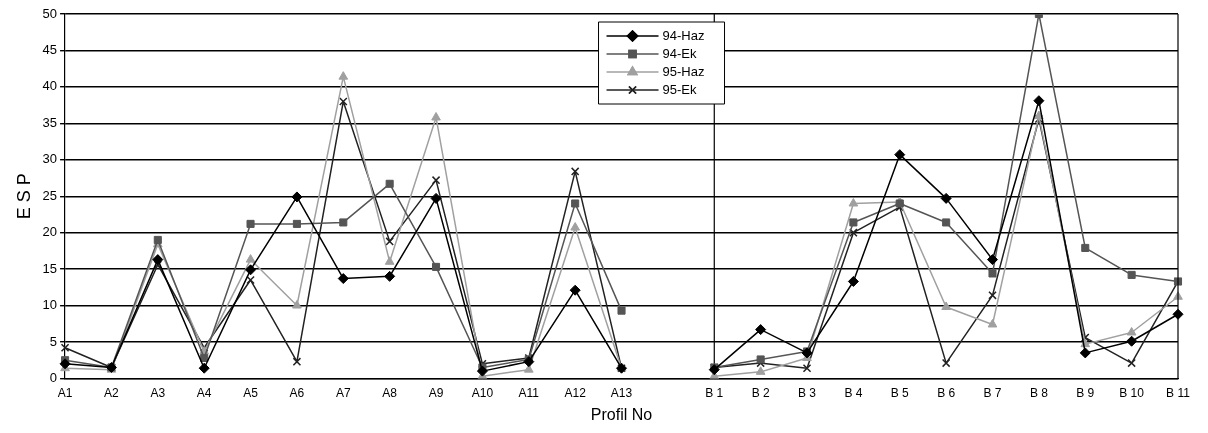  Describe the element at coordinates (50, 268) in the screenshot. I see `y-tick-label: 15` at that location.